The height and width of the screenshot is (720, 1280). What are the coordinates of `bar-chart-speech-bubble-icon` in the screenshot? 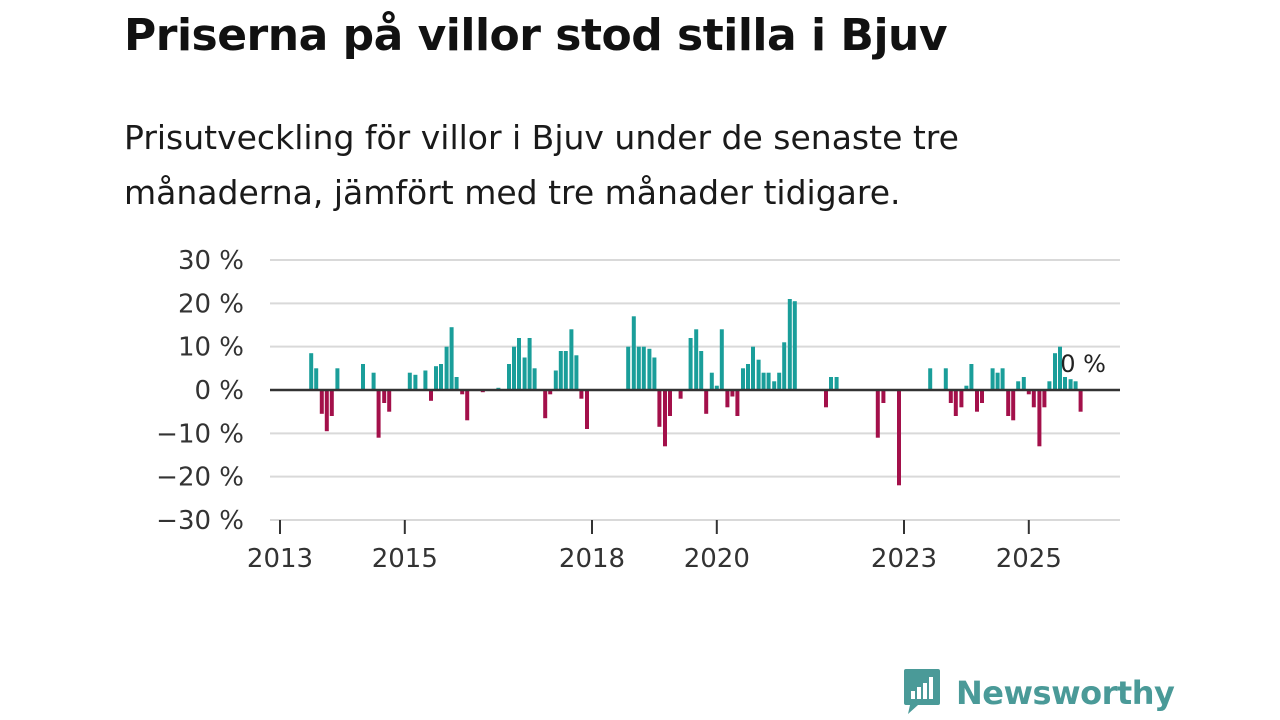 It's located at (922, 693).